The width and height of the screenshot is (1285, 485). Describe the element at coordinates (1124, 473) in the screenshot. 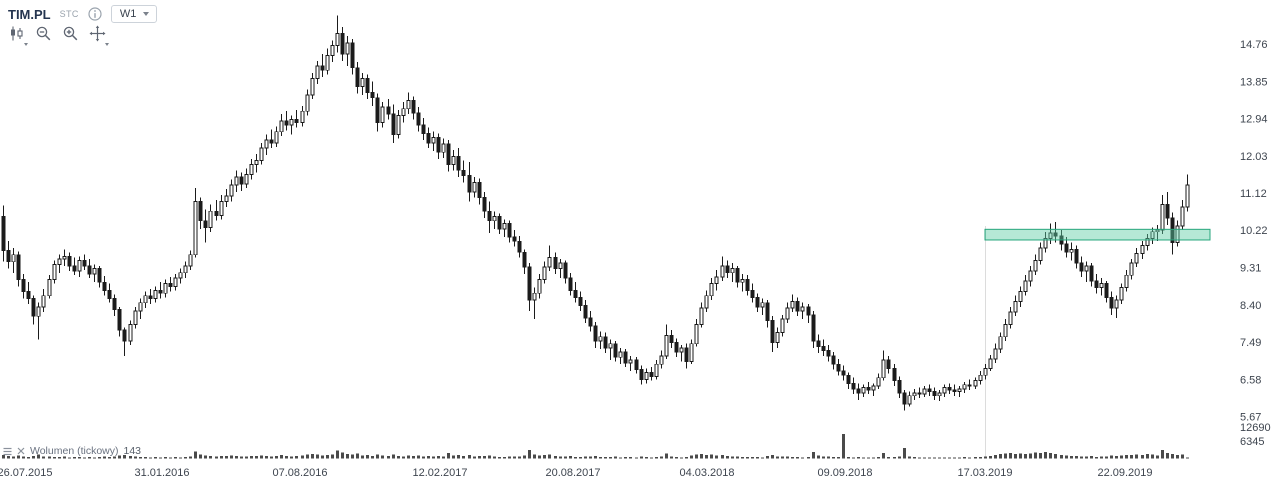

I see `date-tick-label: 22.09.2019` at that location.